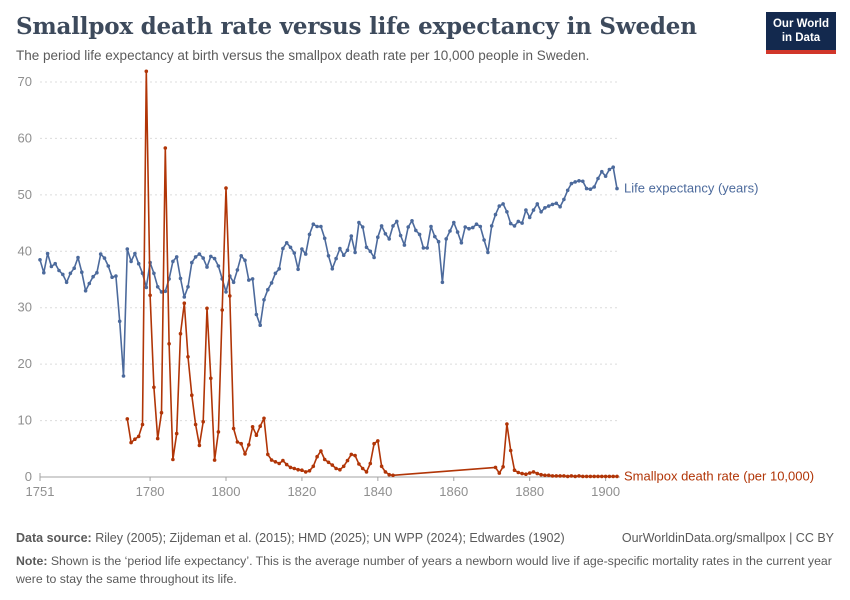  What do you see at coordinates (719, 475) in the screenshot?
I see `smallpox-death-rate-label: Smallpox death rate (per 10,000)` at bounding box center [719, 475].